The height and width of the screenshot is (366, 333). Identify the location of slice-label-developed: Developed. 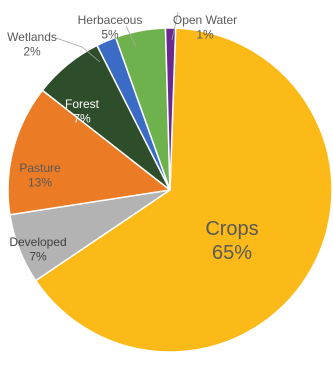
(37, 242).